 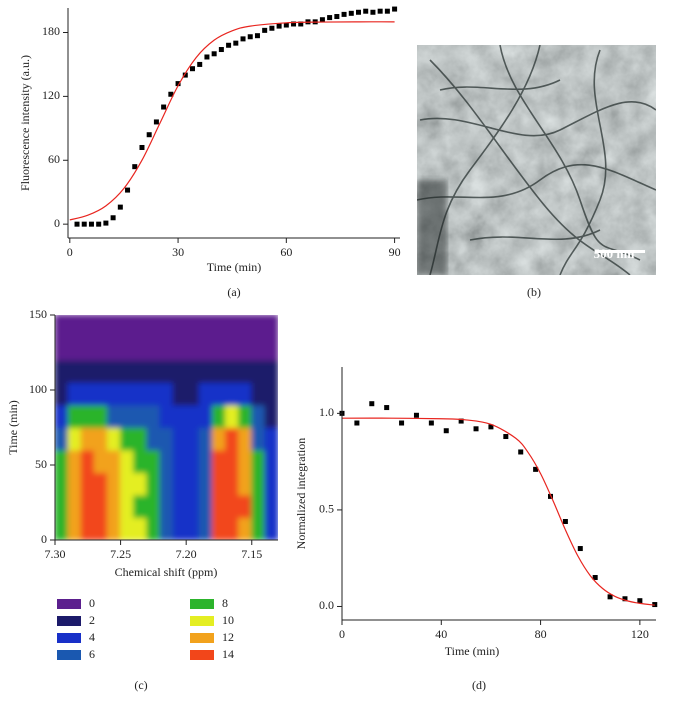 I want to click on y-tick-label: 180, so click(x=51, y=31).